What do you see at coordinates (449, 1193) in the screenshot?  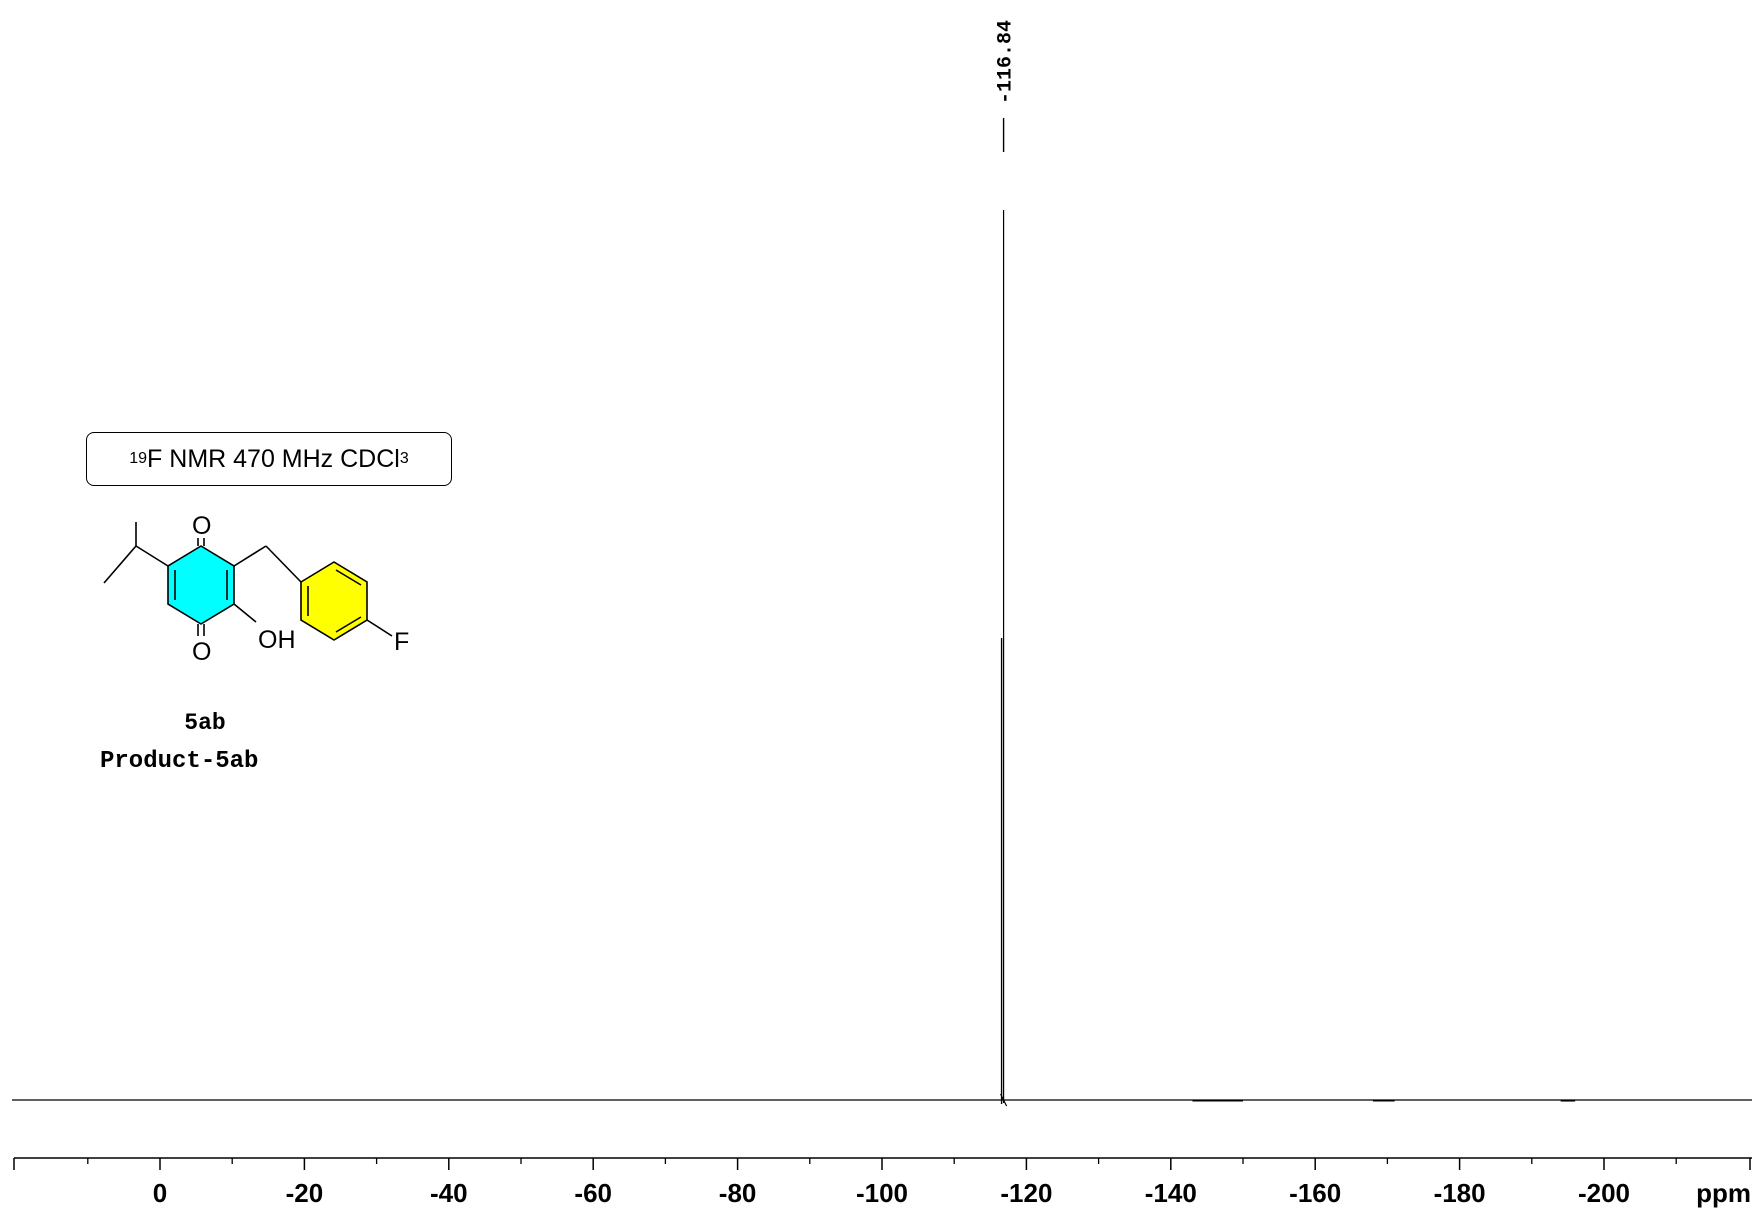 I see `x-tick-label: -40` at bounding box center [449, 1193].